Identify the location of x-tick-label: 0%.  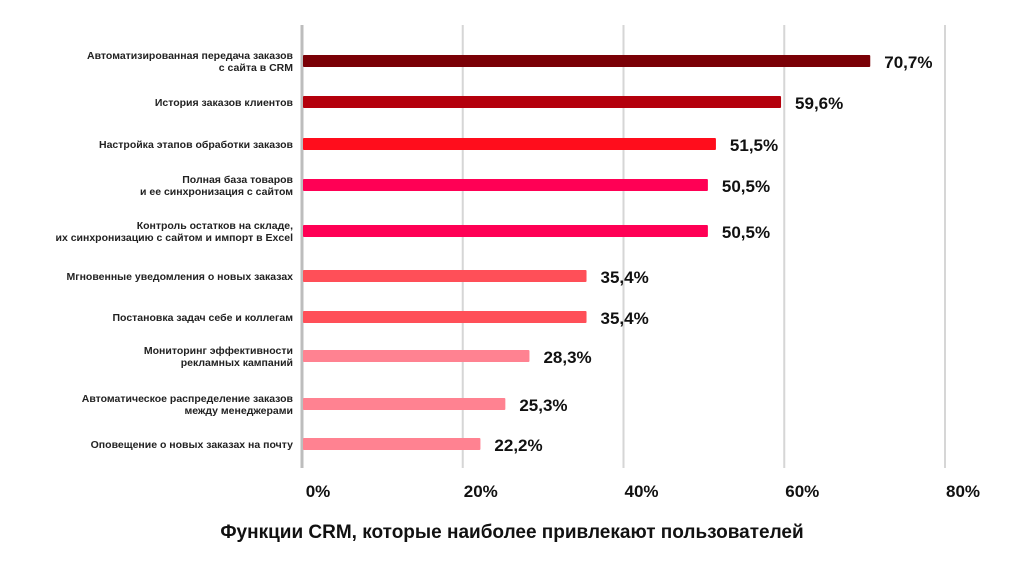
(318, 491).